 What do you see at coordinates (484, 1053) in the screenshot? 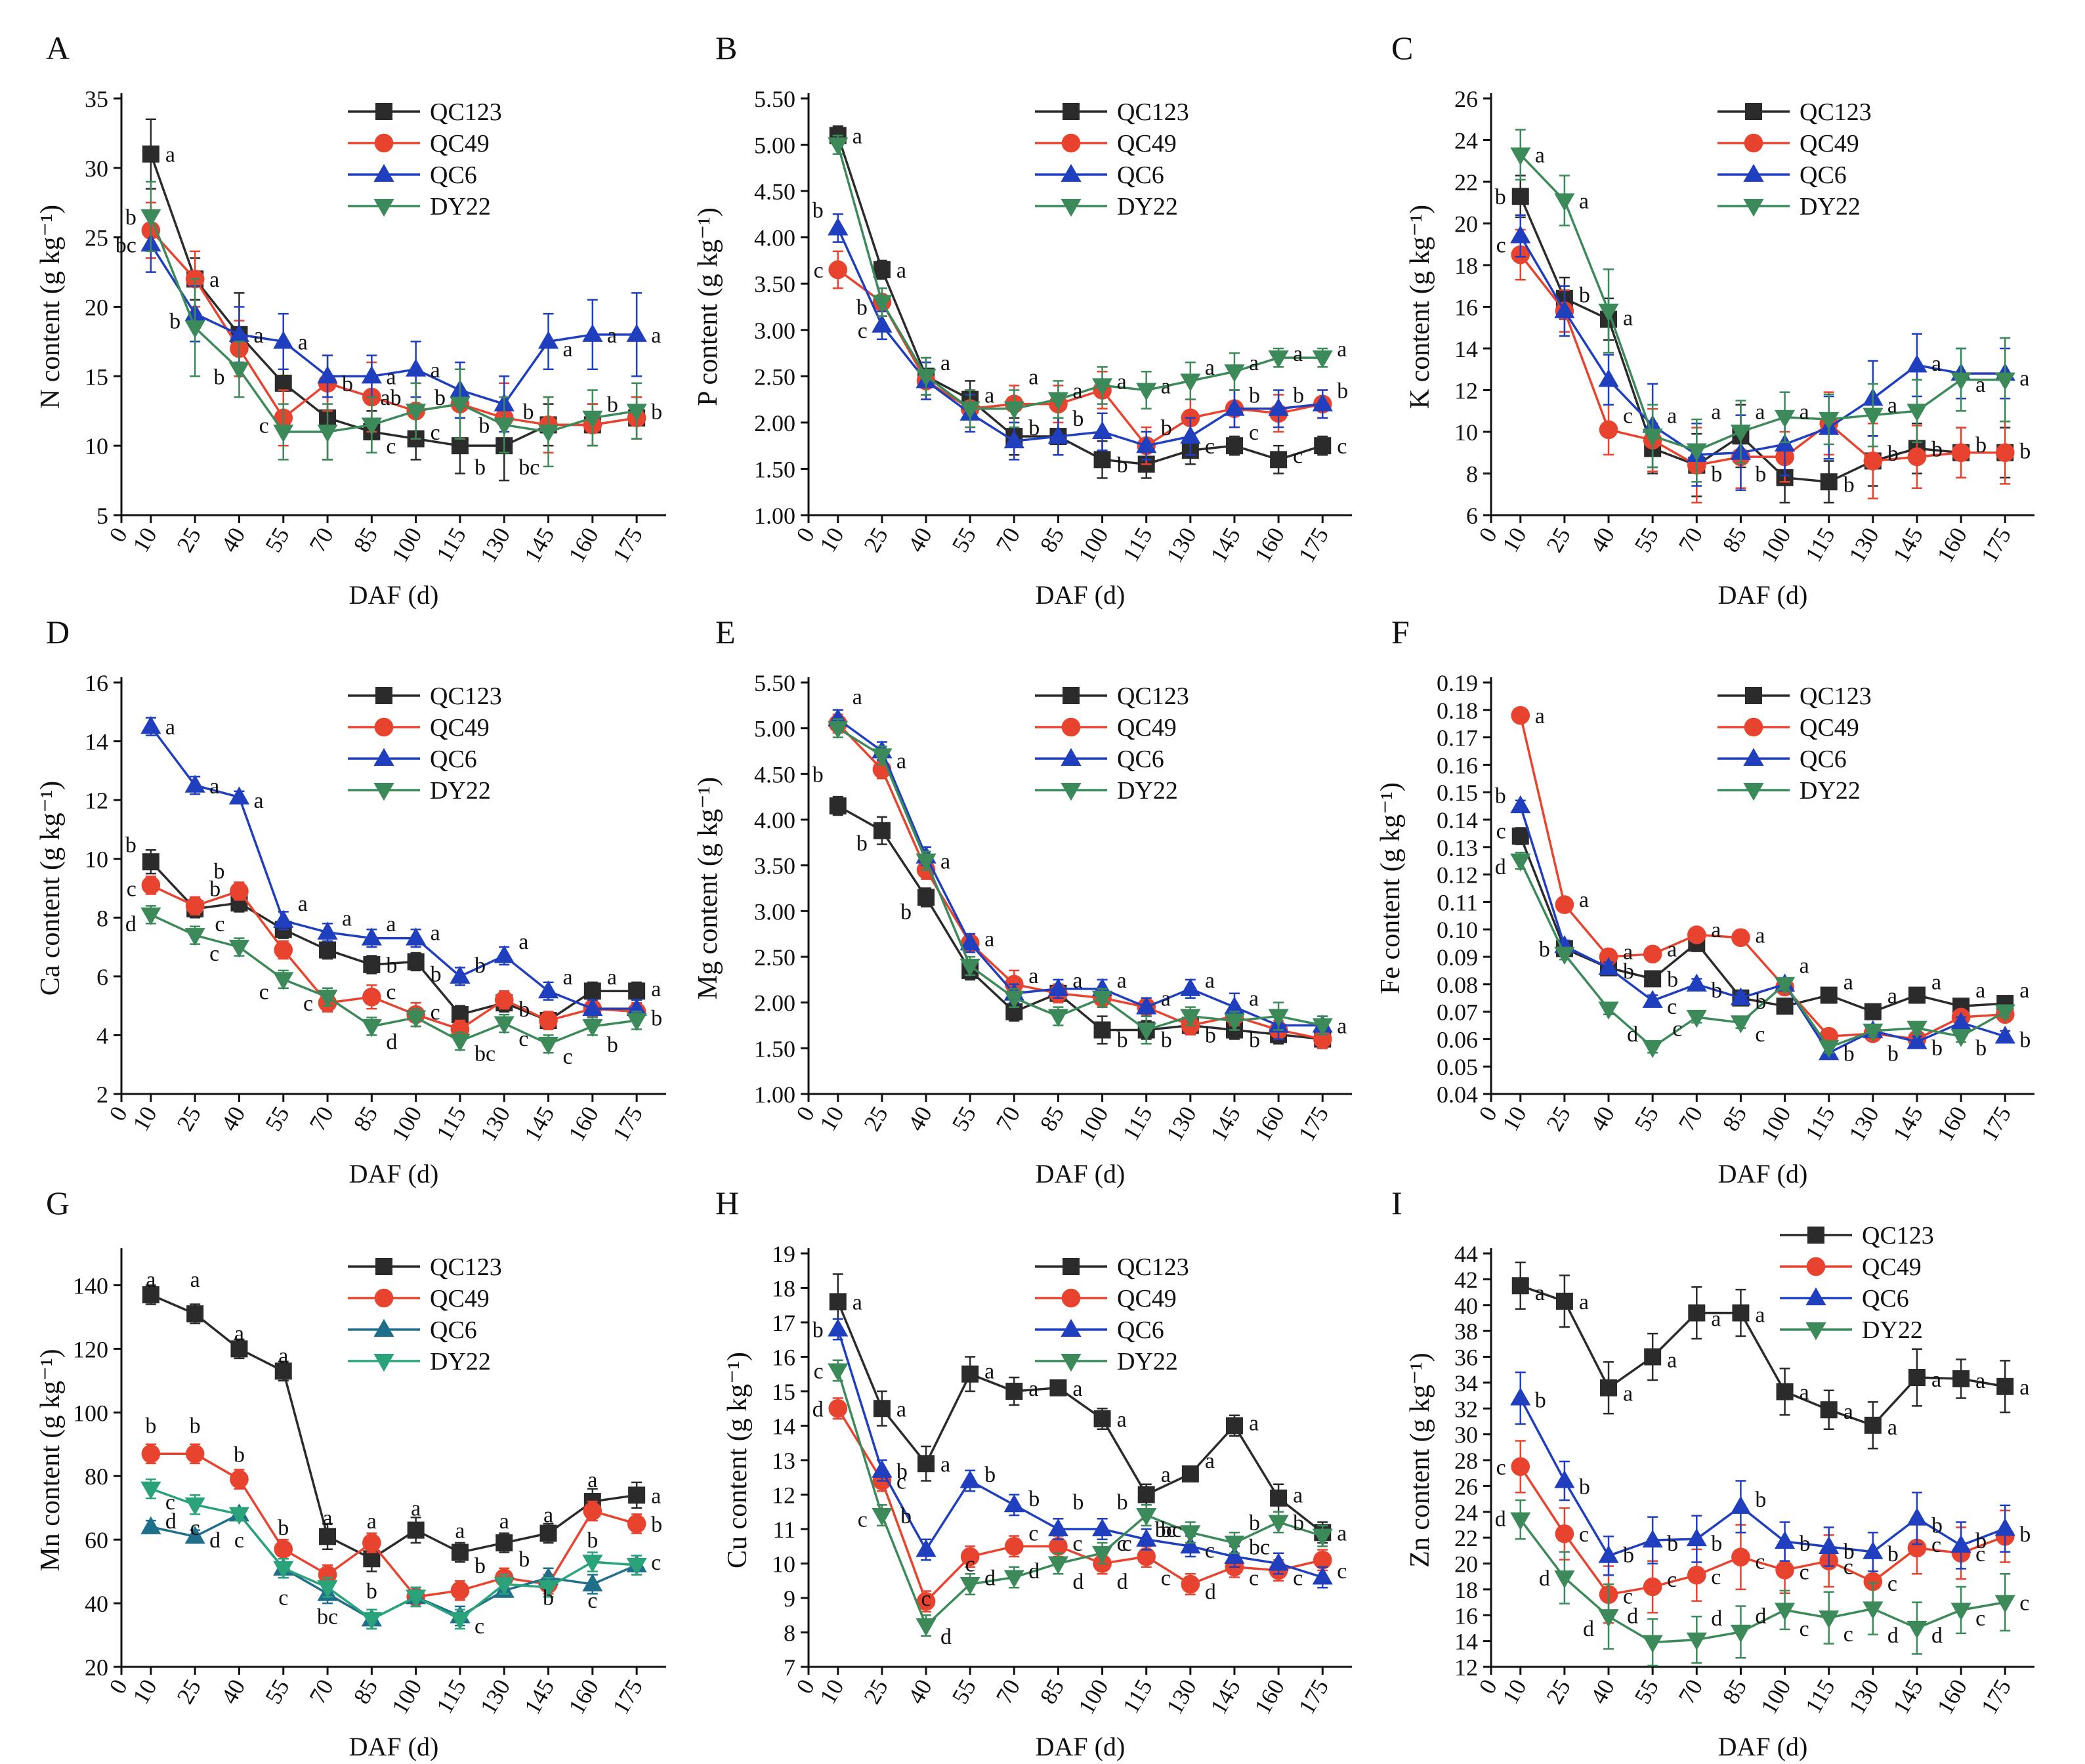
I see `significance-letter: bc` at bounding box center [484, 1053].